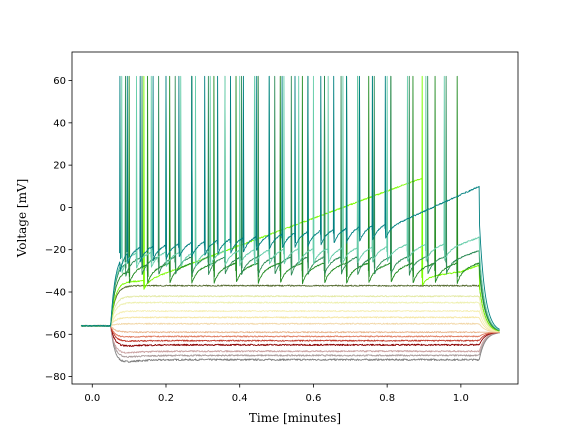  Describe the element at coordinates (461, 398) in the screenshot. I see `x-tick-label: 1.0` at that location.